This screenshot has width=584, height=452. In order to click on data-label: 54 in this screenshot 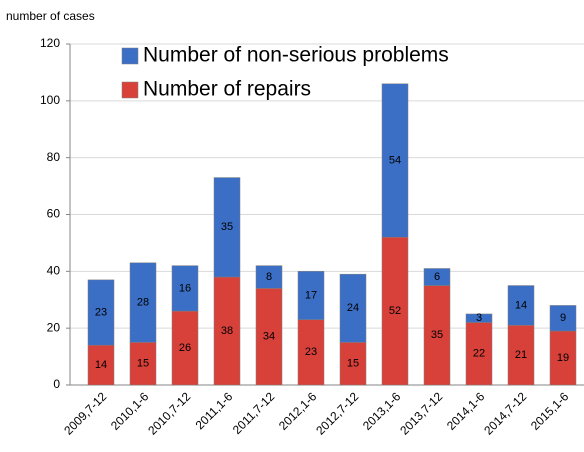, I will do `click(395, 160)`.